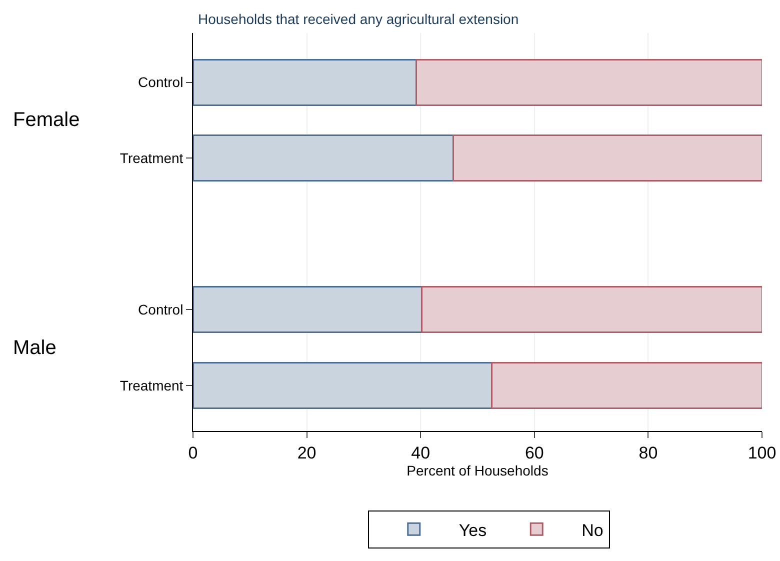 This screenshot has height=561, width=780. I want to click on chart-title: Households that received any agricultural extension, so click(358, 18).